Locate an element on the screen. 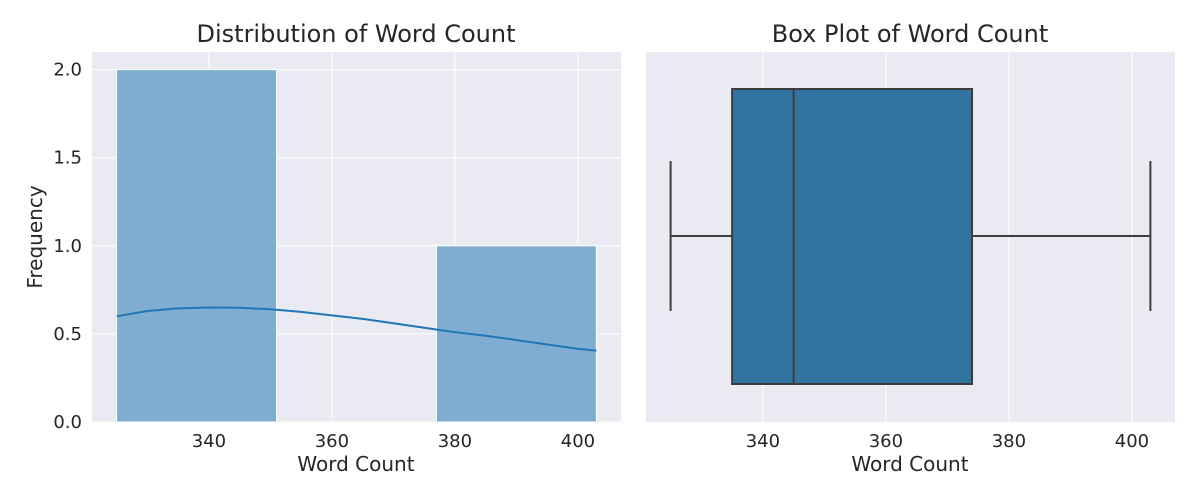 This screenshot has height=500, width=1200. histogram-x-ticks: 340 360 380 400 is located at coordinates (393, 441).